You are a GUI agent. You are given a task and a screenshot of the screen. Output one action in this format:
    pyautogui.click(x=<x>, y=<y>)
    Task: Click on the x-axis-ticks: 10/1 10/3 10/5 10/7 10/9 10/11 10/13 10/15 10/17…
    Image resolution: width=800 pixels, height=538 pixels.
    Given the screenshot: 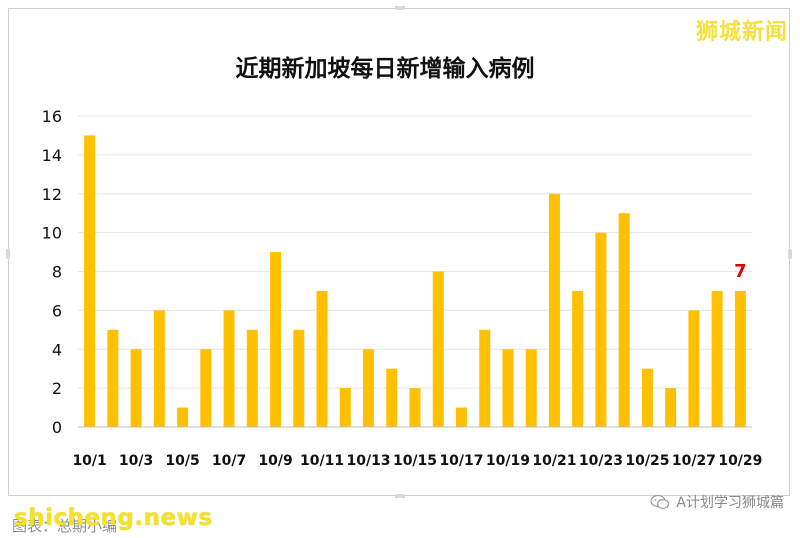 What is the action you would take?
    pyautogui.click(x=417, y=461)
    